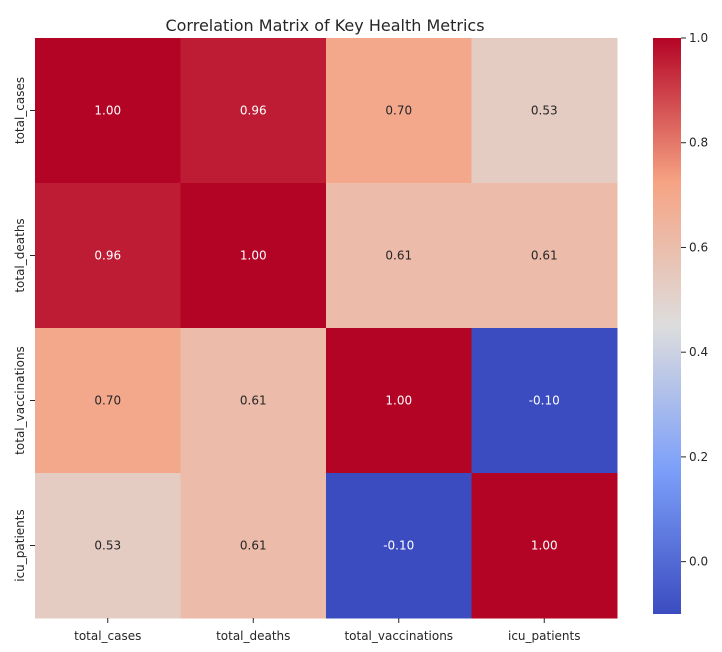  What do you see at coordinates (667, 326) in the screenshot?
I see `colorbar-gradient` at bounding box center [667, 326].